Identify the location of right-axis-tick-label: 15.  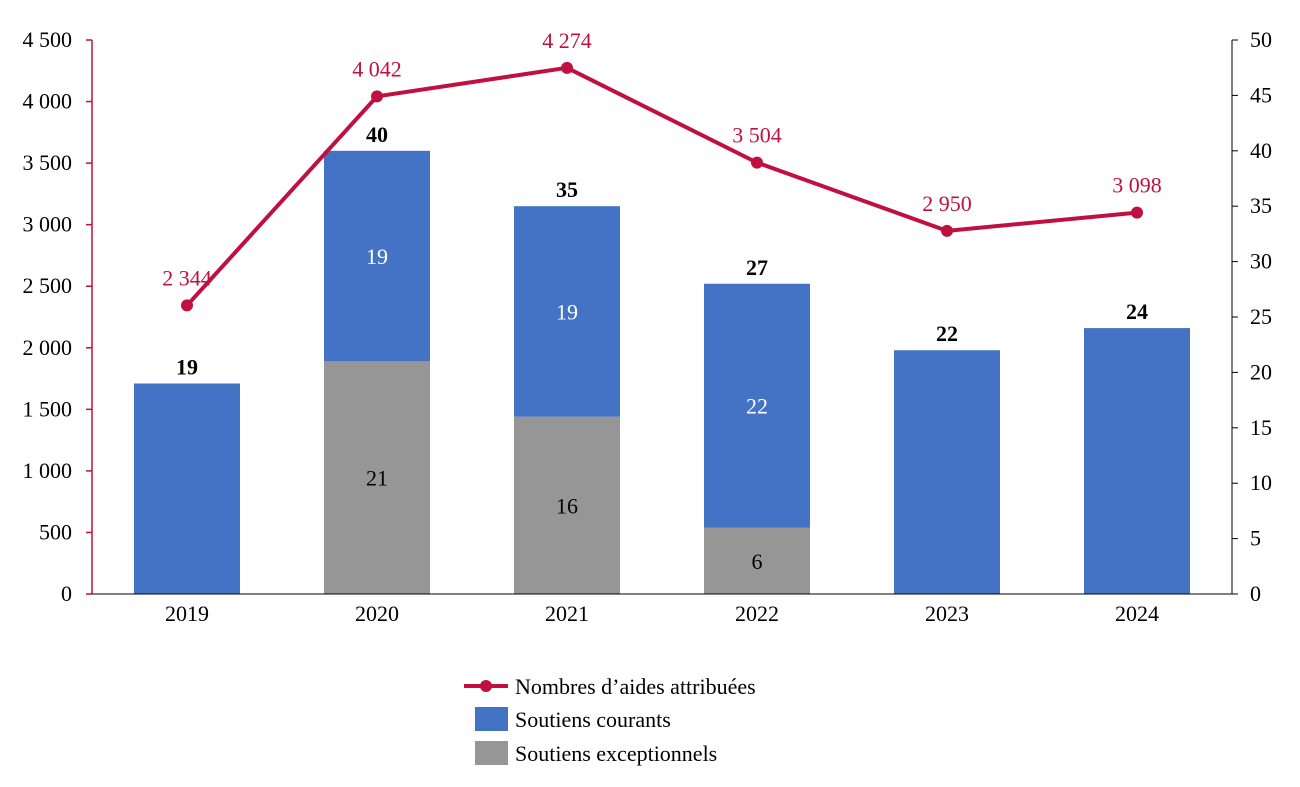
(1261, 427).